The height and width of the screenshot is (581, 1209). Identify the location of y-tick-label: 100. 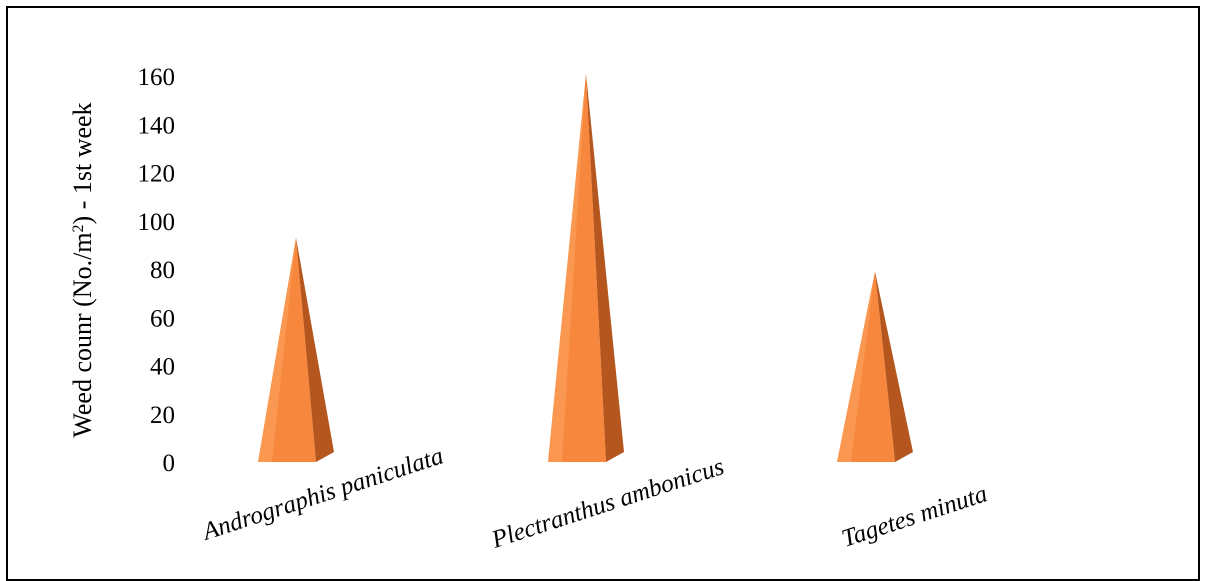
(157, 222).